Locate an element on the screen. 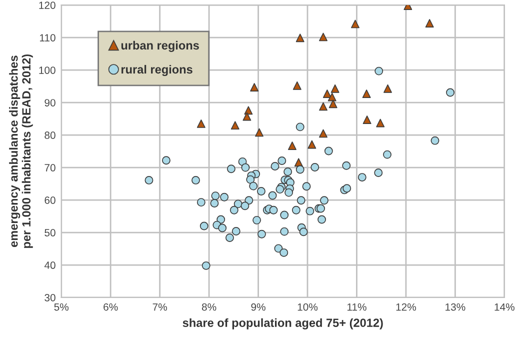 This screenshot has width=520, height=340. x-tick-label: 13% is located at coordinates (456, 307).